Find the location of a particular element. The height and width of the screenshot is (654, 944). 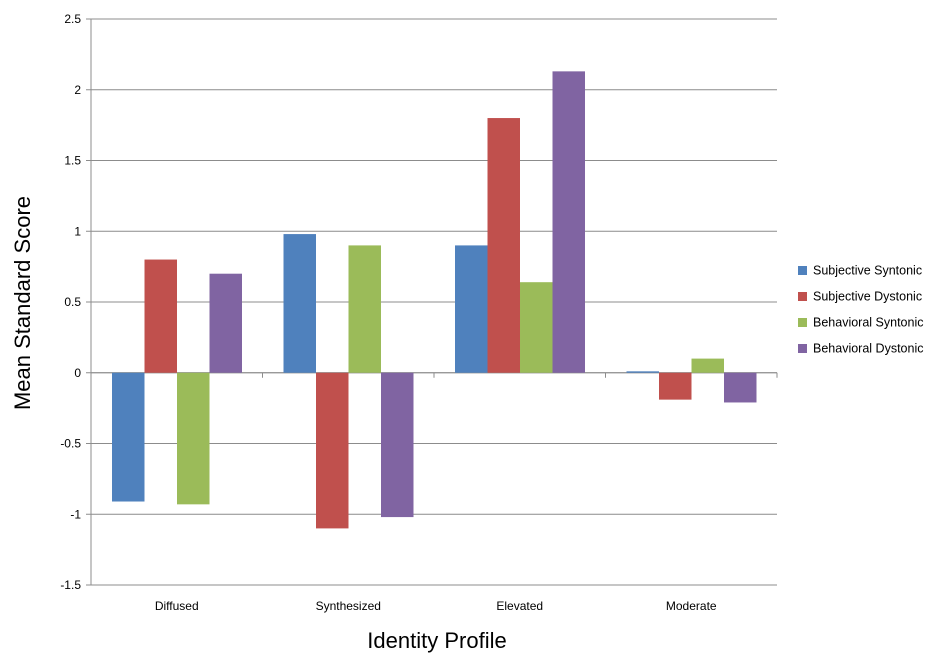

bar-behavioral-syntonic-moderate is located at coordinates (707, 365).